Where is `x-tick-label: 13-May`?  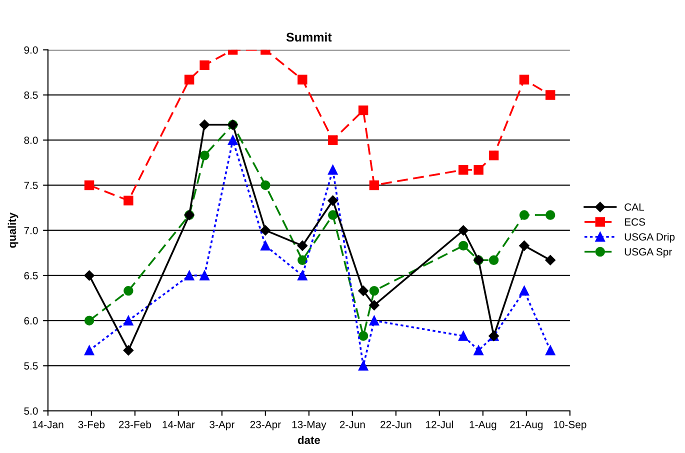 x-tick-label: 13-May is located at coordinates (309, 425).